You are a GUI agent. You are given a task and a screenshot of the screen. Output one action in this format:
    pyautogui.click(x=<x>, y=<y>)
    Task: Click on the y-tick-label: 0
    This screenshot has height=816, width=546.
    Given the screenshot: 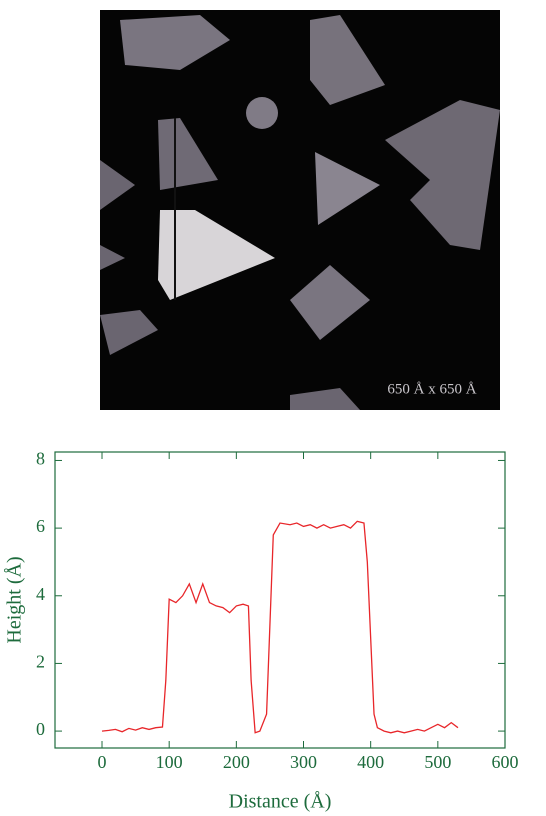 What is the action you would take?
    pyautogui.click(x=40, y=729)
    